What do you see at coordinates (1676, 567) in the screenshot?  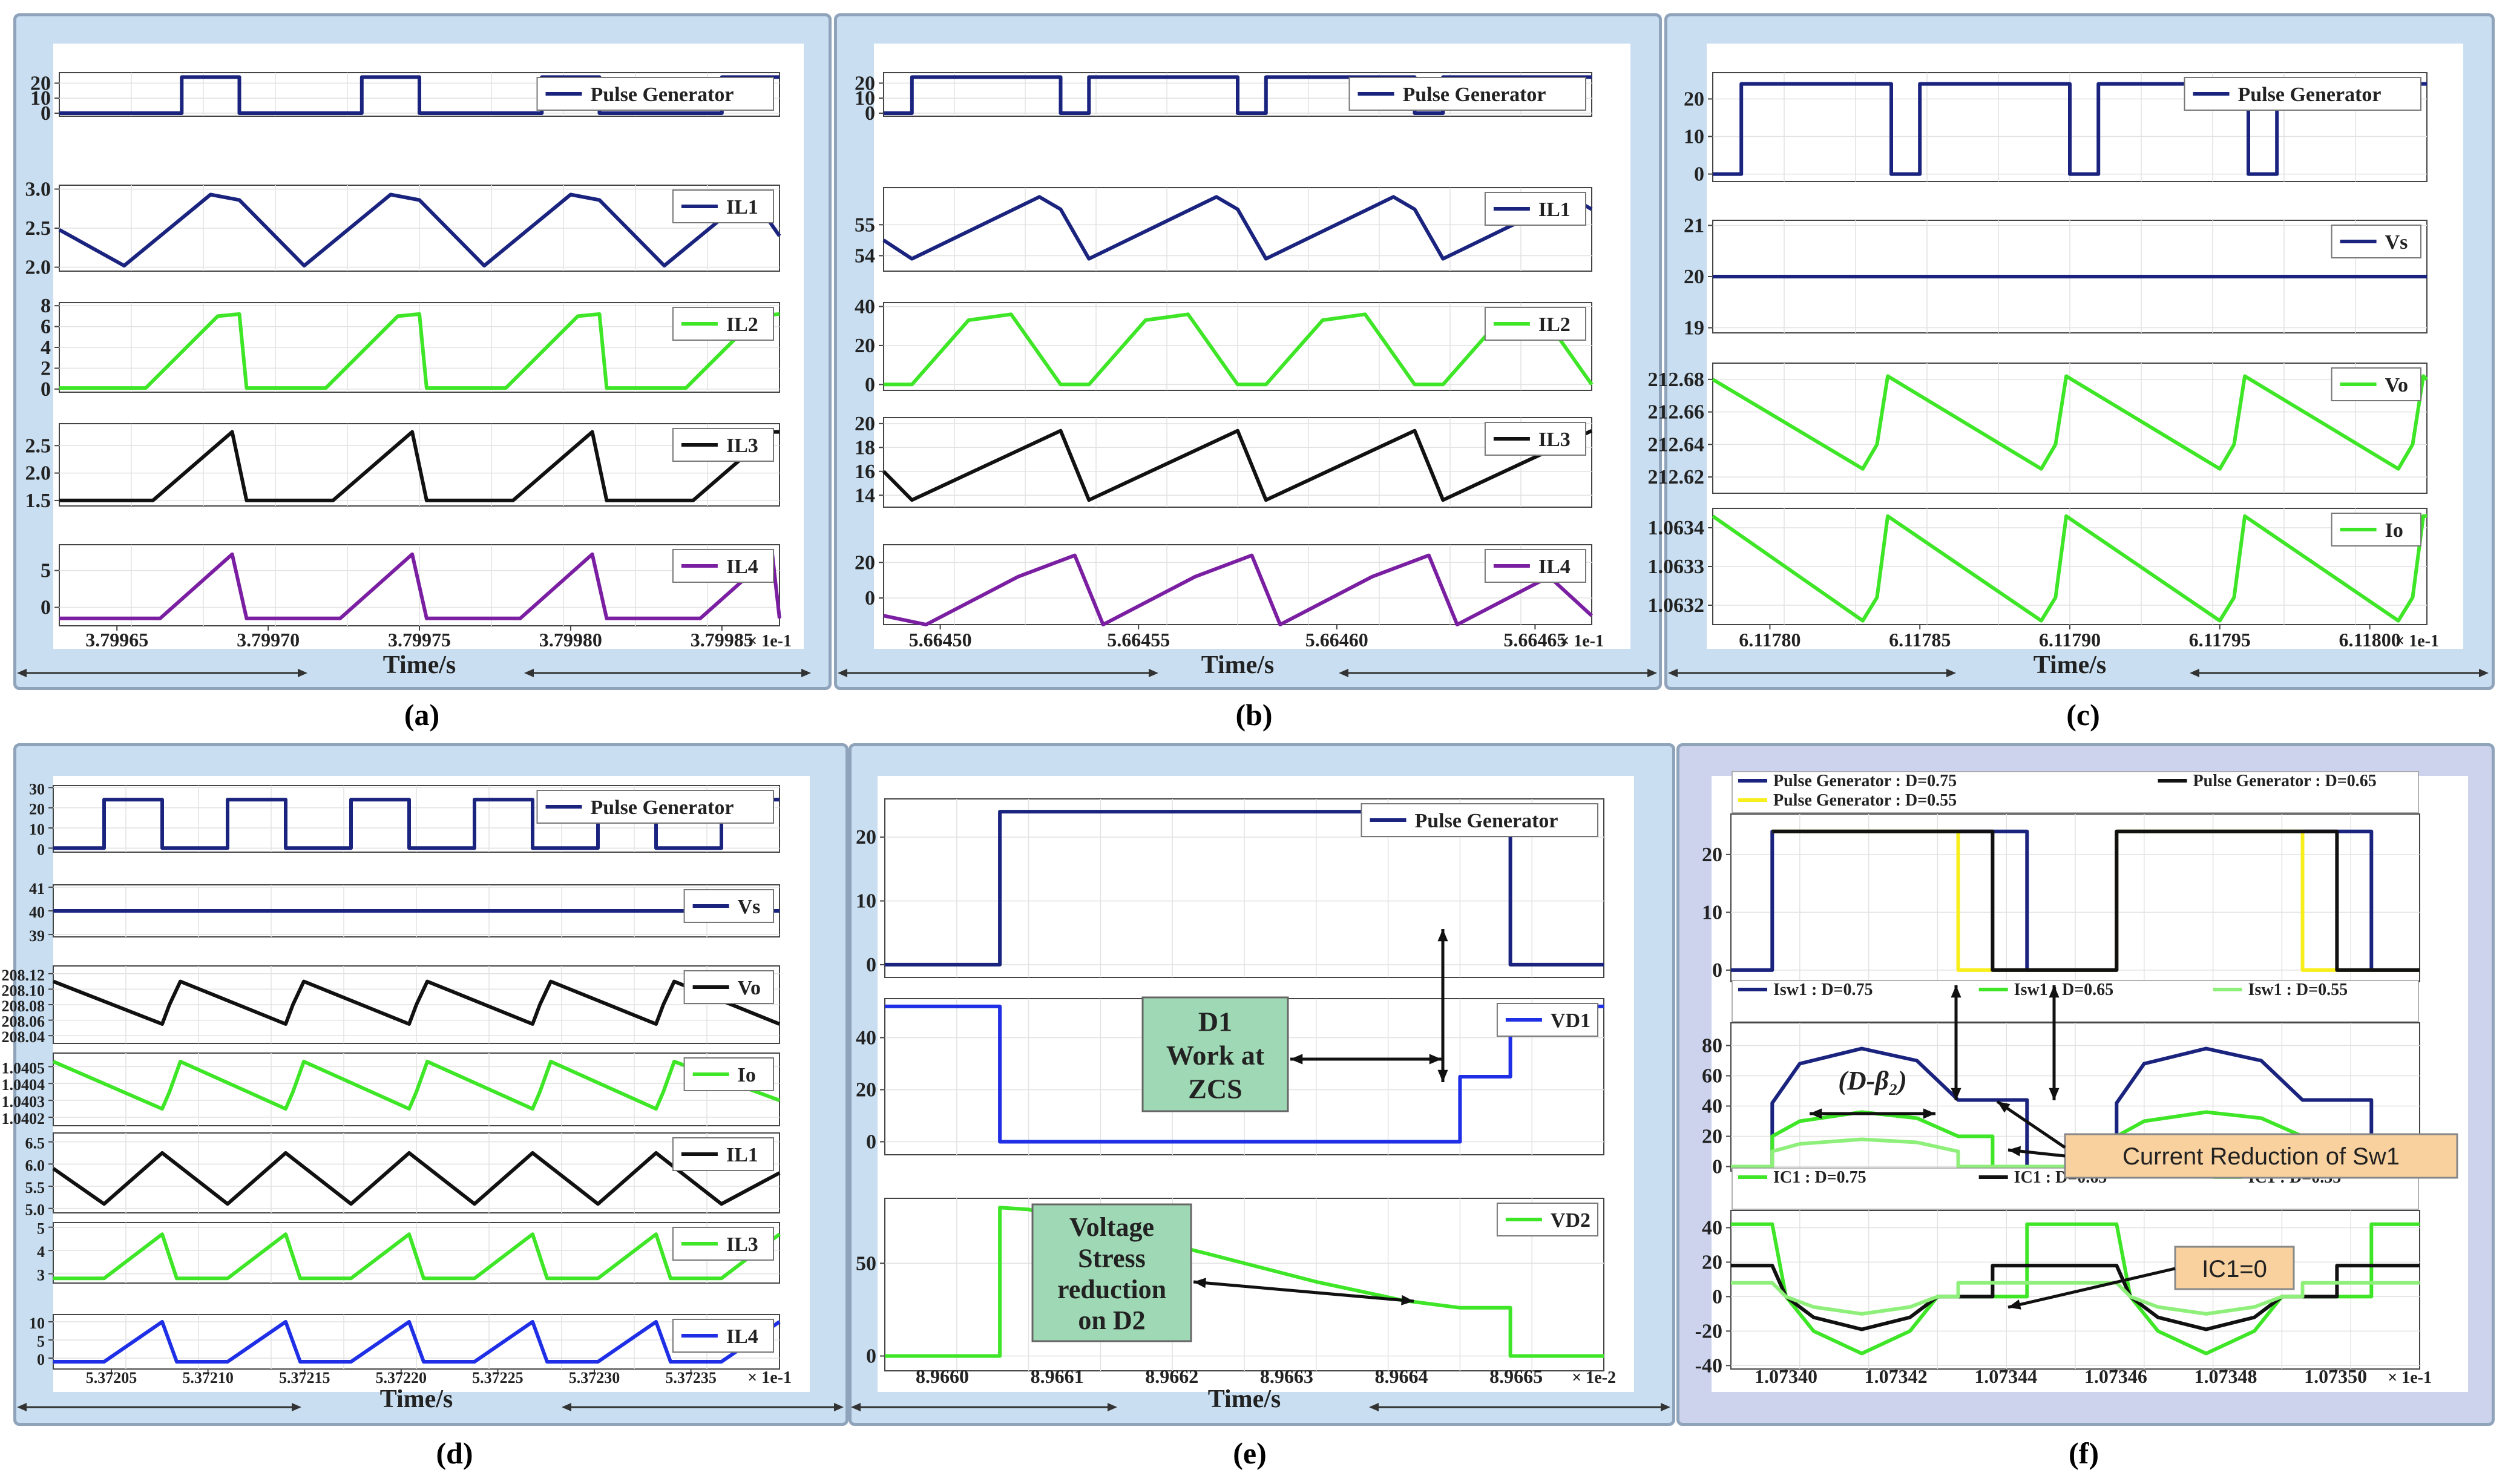 I see `y-tick-label: 1.0633` at bounding box center [1676, 567].